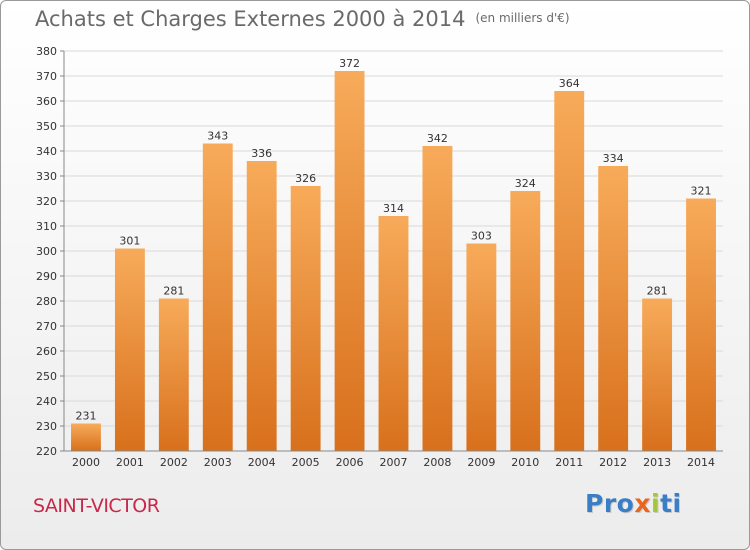  I want to click on y-tick-label: 320, so click(46, 201).